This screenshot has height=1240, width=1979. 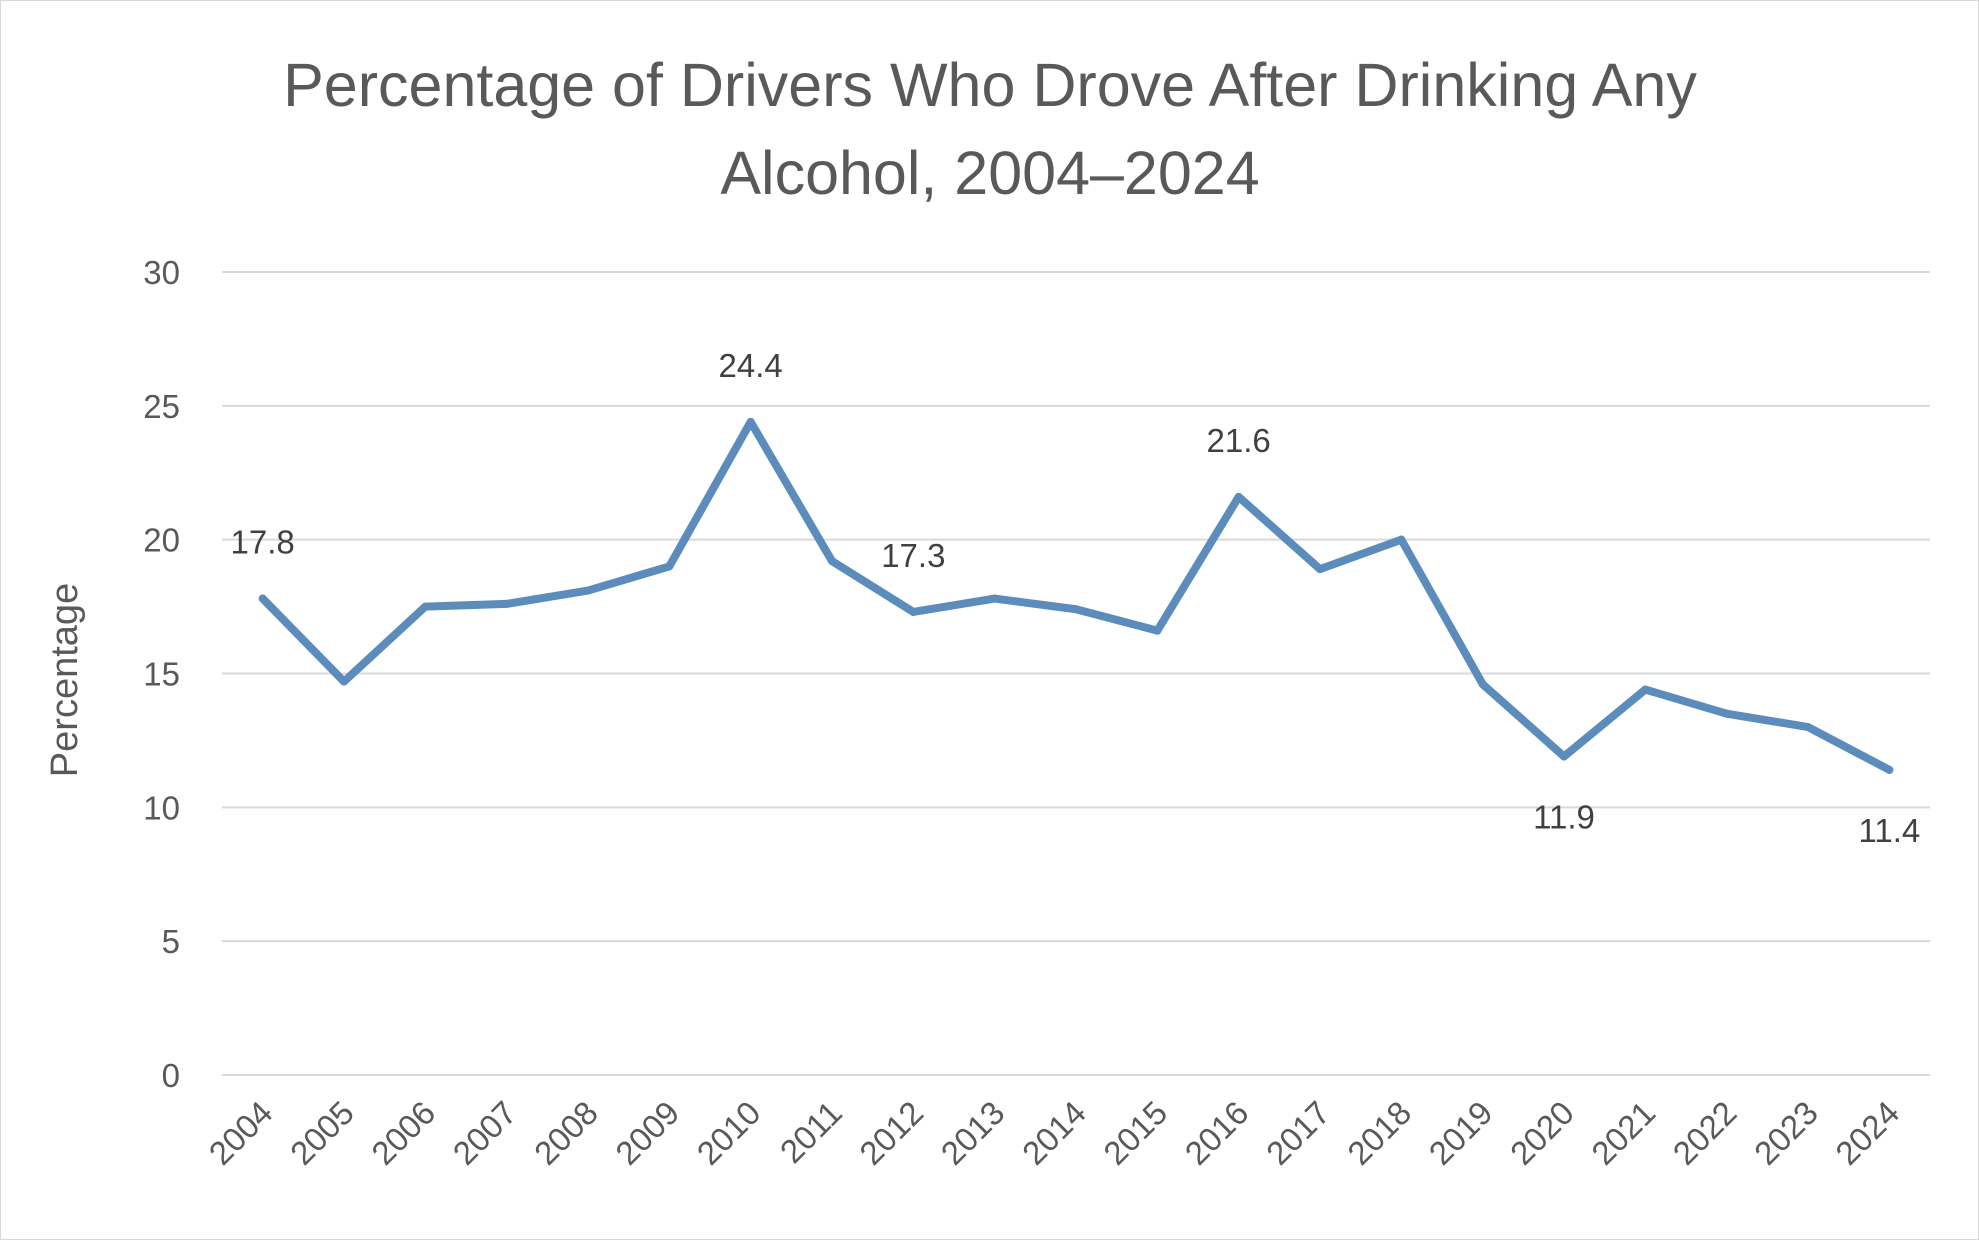 I want to click on x-tick-label: 2014, so click(x=1054, y=1133).